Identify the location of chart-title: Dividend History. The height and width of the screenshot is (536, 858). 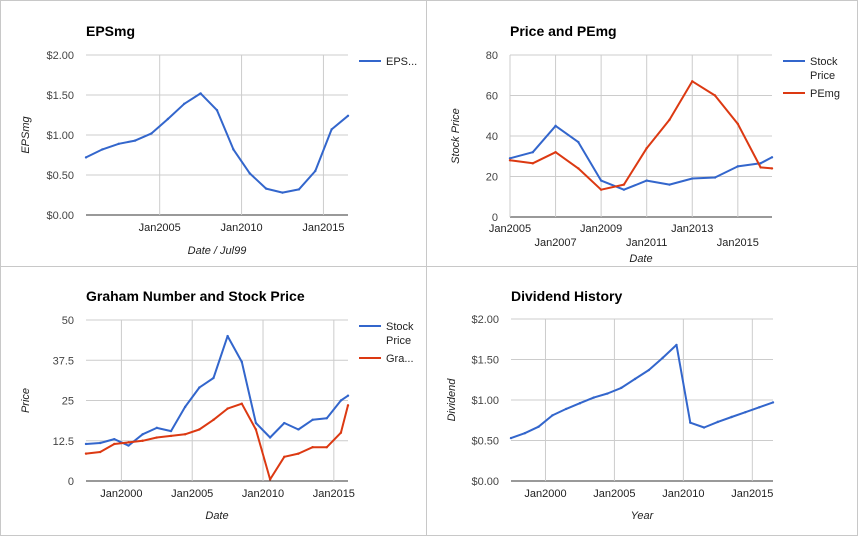
(566, 296).